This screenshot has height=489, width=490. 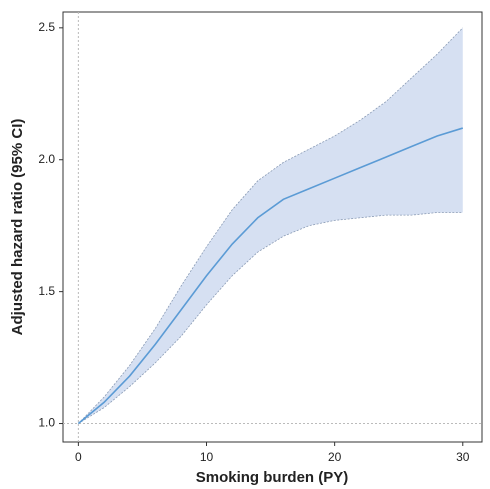 I want to click on x-axis-title: Smoking burden (PY), so click(x=272, y=477).